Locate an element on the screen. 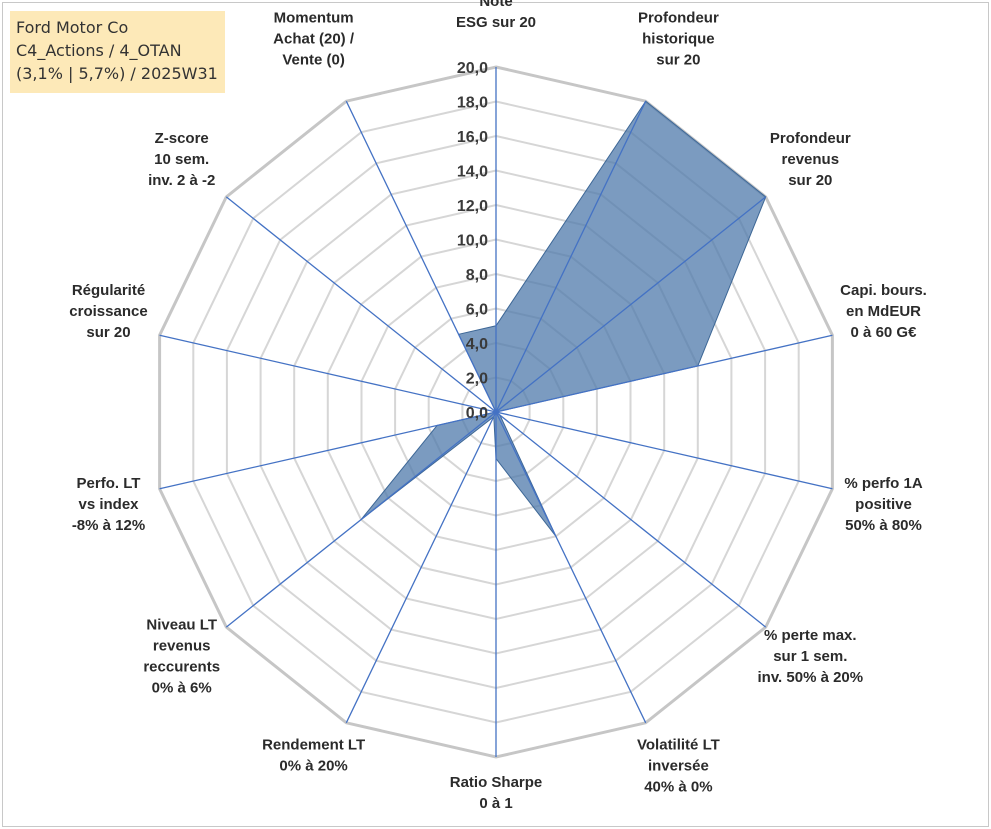 This screenshot has height=829, width=991. tick-label: 16,0 is located at coordinates (472, 137).